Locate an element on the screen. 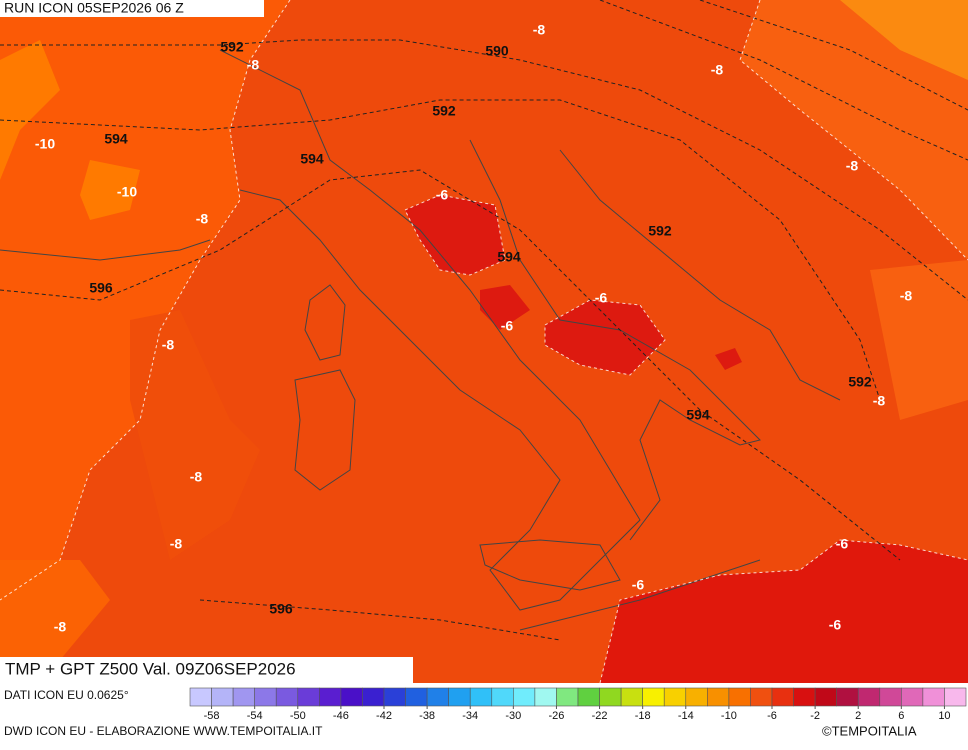 Image resolution: width=968 pixels, height=750 pixels. colorbar-tick-label: -58 is located at coordinates (212, 716).